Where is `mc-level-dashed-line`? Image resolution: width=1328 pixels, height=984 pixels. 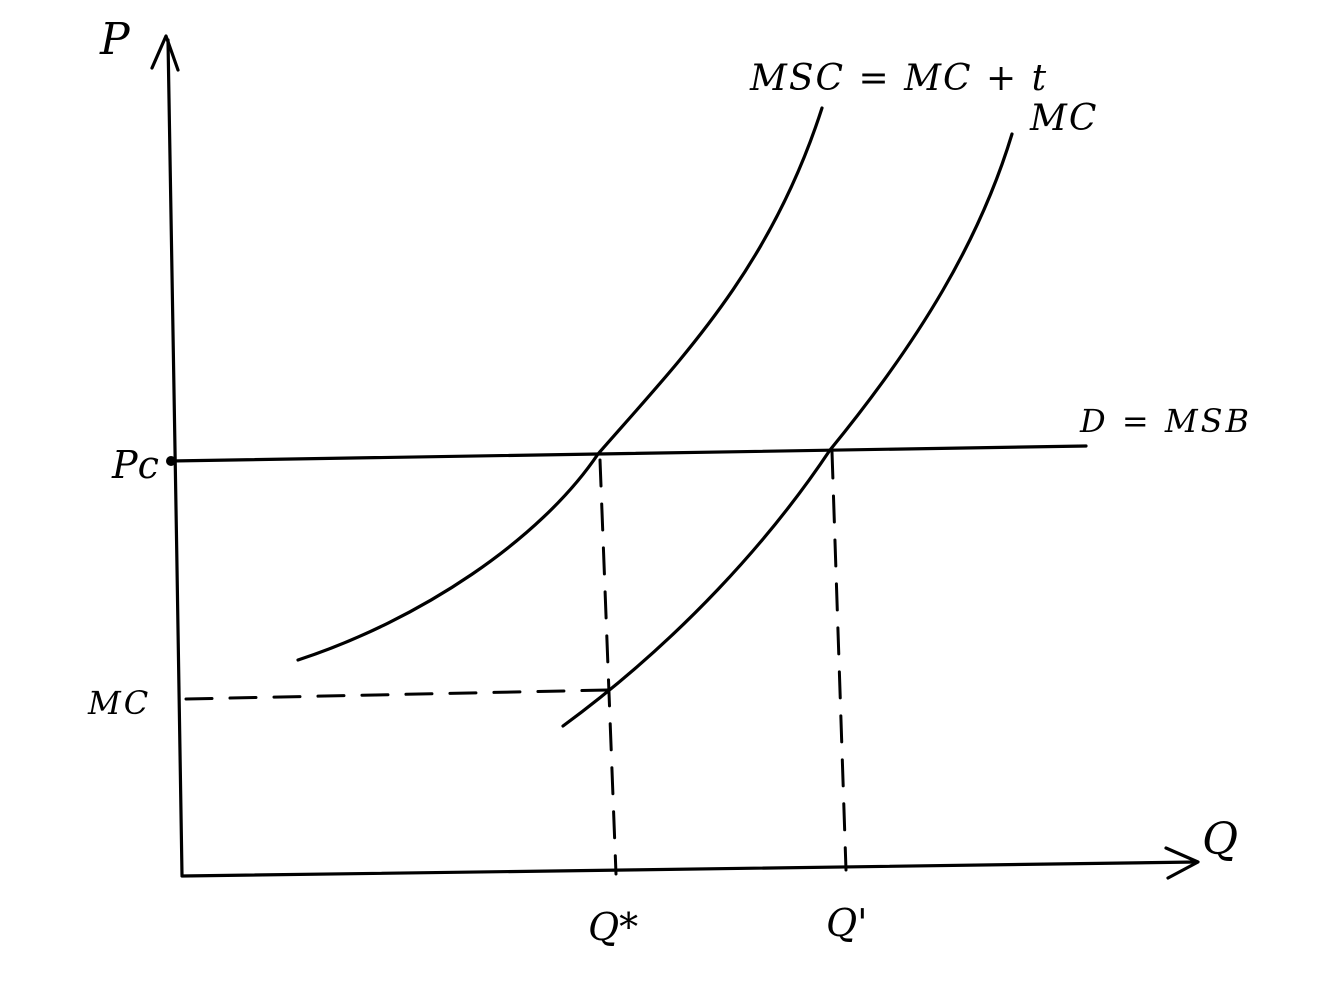
mc-level-dashed-line is located at coordinates (397, 694).